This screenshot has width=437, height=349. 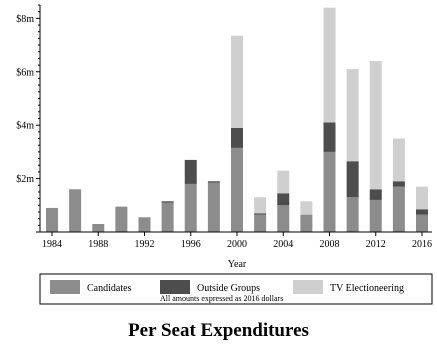 What do you see at coordinates (75, 210) in the screenshot?
I see `bar-candidates-1986` at bounding box center [75, 210].